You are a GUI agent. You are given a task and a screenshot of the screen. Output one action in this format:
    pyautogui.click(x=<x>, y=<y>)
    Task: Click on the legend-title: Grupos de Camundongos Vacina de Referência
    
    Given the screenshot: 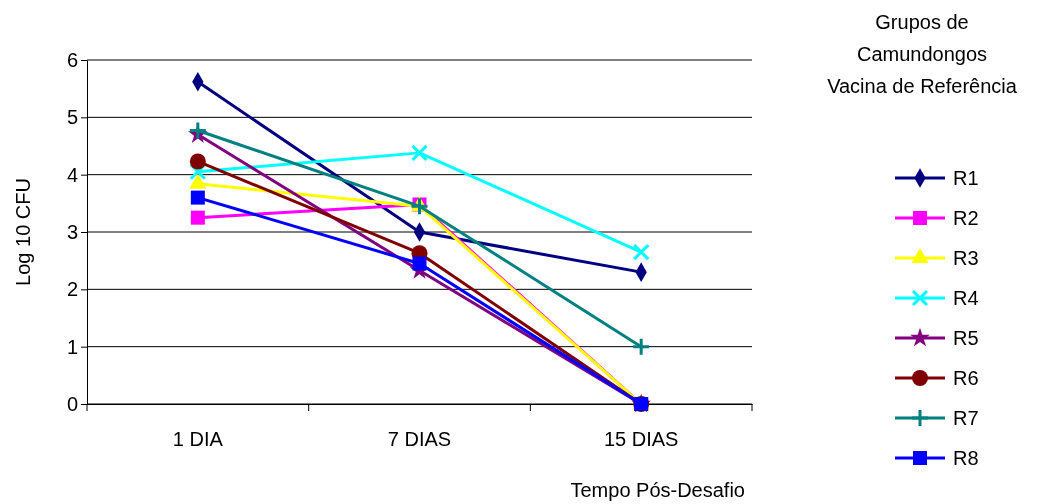 What is the action you would take?
    pyautogui.click(x=922, y=54)
    